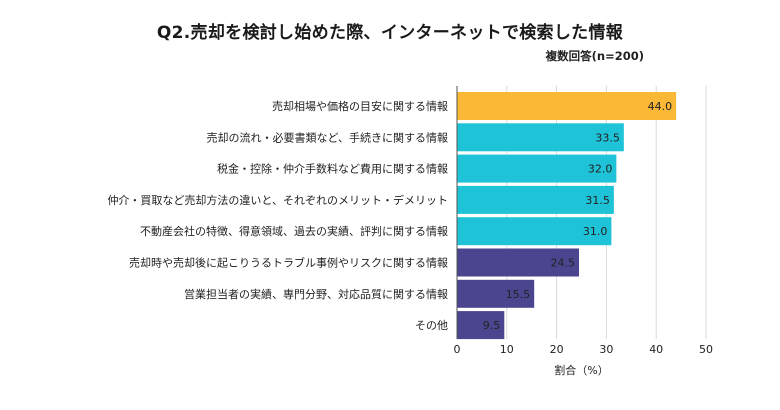  What do you see at coordinates (457, 349) in the screenshot?
I see `x-tick-label: 0` at bounding box center [457, 349].